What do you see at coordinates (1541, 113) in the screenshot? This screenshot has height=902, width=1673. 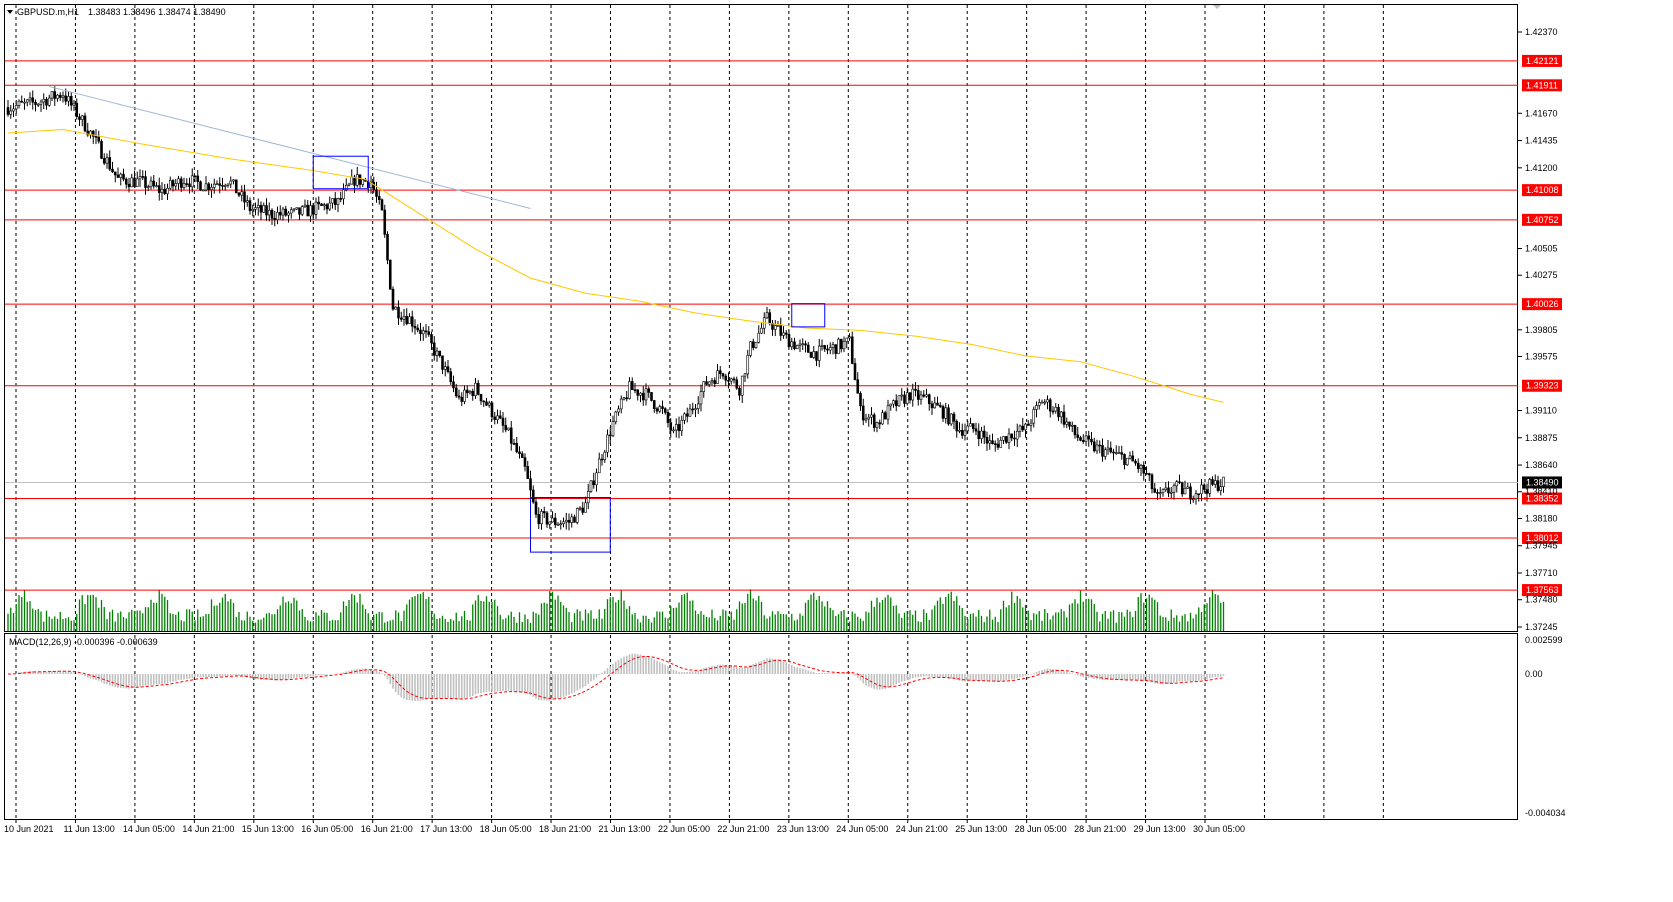 I see `y-axis-label: 1.41670` at bounding box center [1541, 113].